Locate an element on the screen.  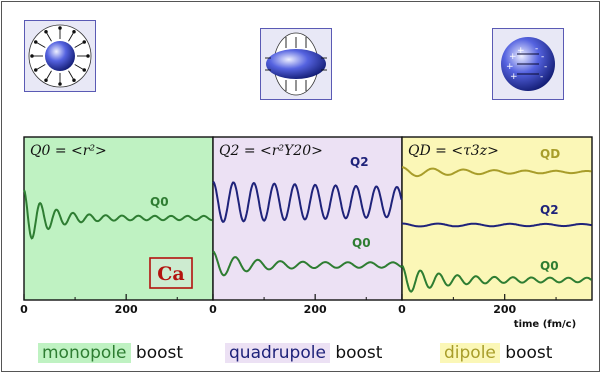
series-label-1-1: Q0 is located at coordinates (361, 243).